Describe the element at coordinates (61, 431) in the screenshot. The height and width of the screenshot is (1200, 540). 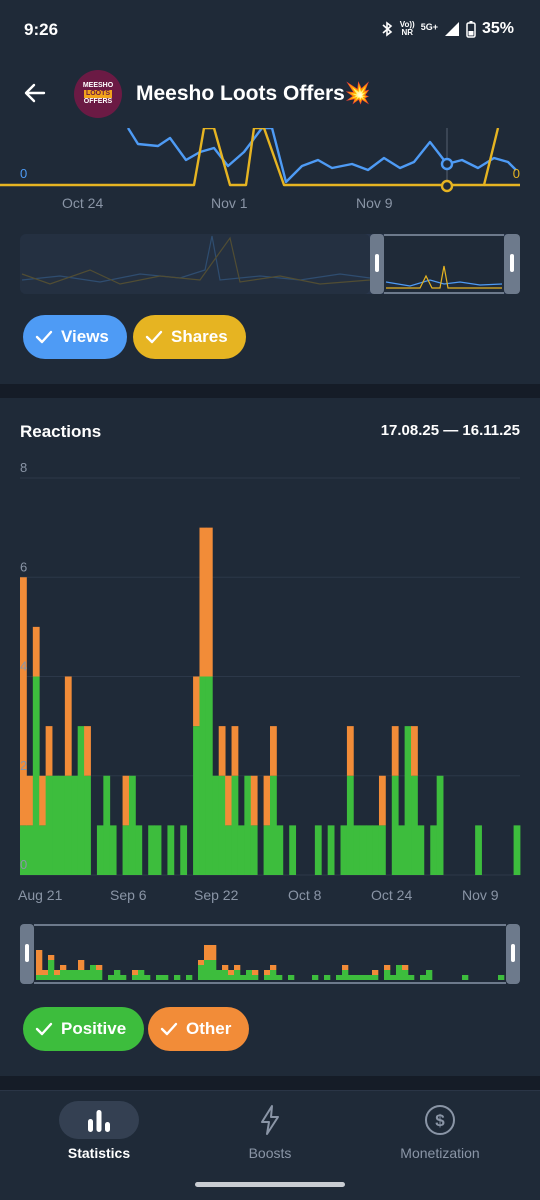
I see `reactions-title: Reactions` at that location.